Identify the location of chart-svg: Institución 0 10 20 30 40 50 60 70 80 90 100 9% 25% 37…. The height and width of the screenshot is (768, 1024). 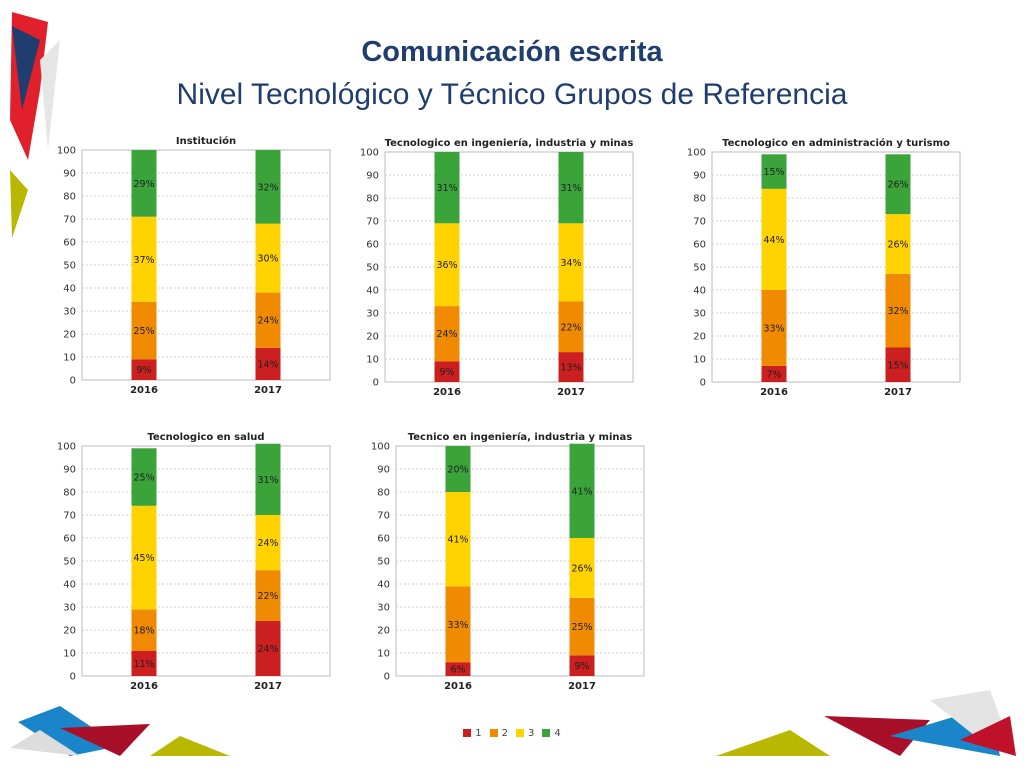
(194, 265).